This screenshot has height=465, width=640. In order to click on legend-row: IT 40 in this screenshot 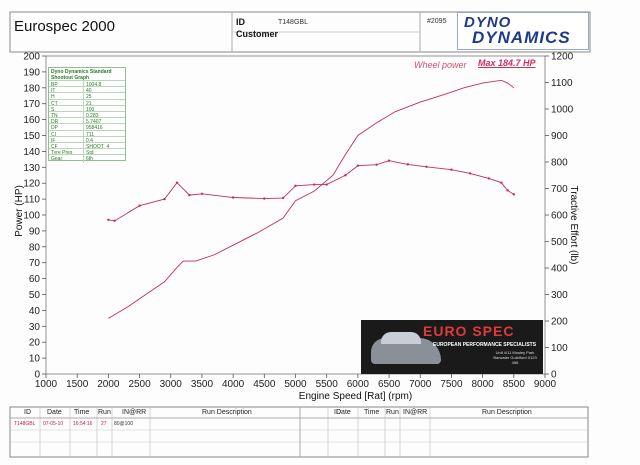, I will do `click(87, 91)`.